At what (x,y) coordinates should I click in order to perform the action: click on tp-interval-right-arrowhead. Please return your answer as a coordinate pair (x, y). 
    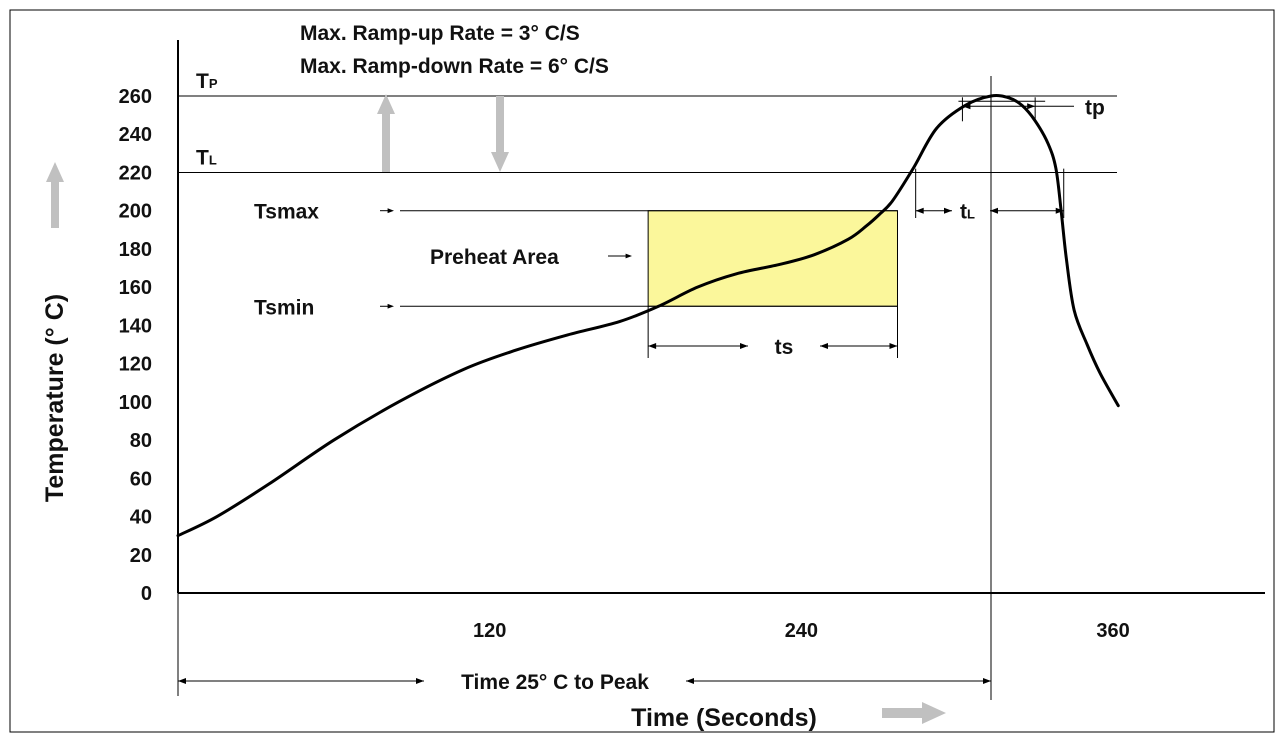
    Looking at the image, I should click on (1031, 106).